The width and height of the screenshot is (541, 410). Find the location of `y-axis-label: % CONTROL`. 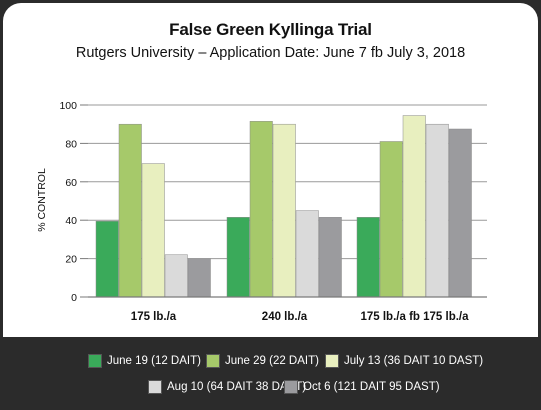

y-axis-label: % CONTROL is located at coordinates (42, 200).